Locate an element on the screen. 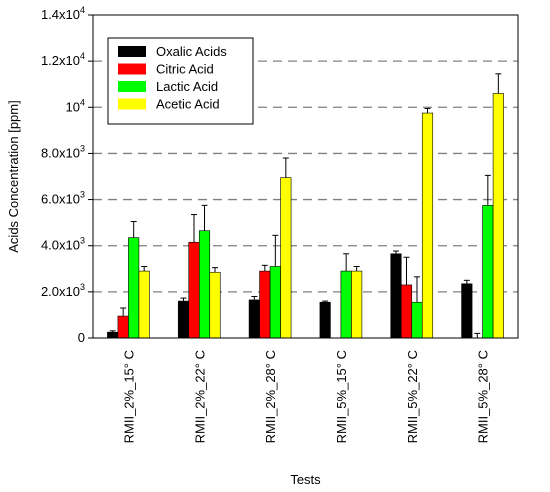  x-axis-title: Tests is located at coordinates (305, 479).